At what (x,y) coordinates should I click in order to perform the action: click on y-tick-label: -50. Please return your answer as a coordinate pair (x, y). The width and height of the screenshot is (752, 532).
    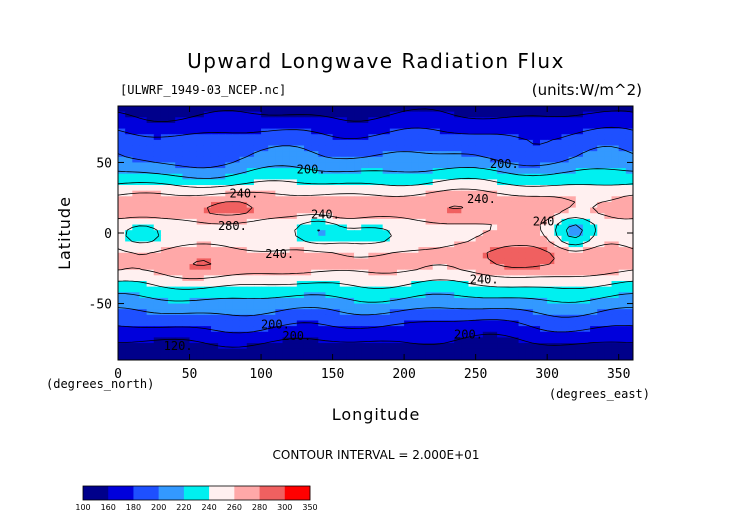
    Looking at the image, I should click on (100, 305).